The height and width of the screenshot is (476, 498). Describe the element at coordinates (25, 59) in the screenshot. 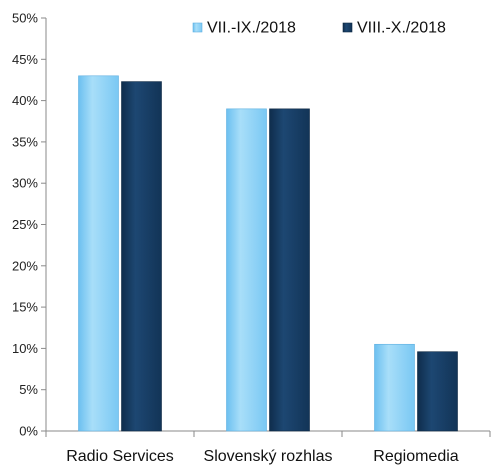

I see `y-tick-label: 45%` at that location.